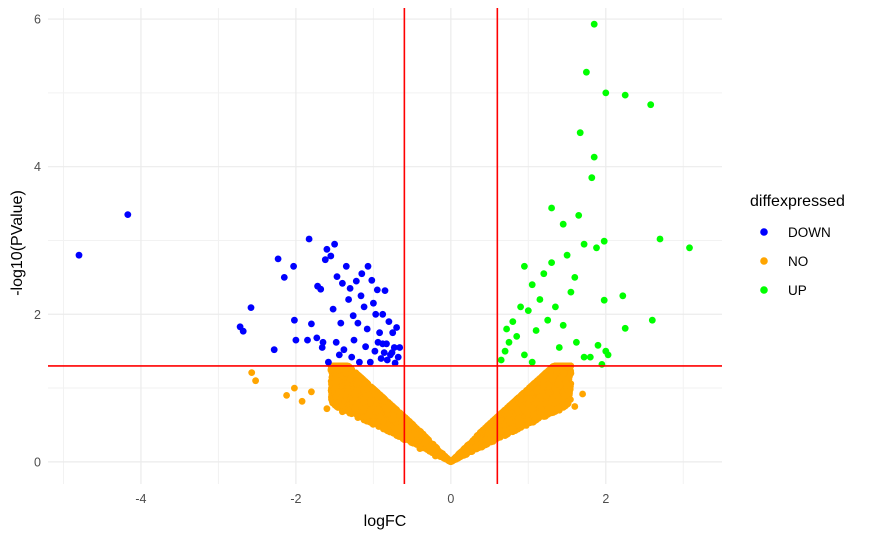  Describe the element at coordinates (450, 499) in the screenshot. I see `x-tick-label: 0` at that location.